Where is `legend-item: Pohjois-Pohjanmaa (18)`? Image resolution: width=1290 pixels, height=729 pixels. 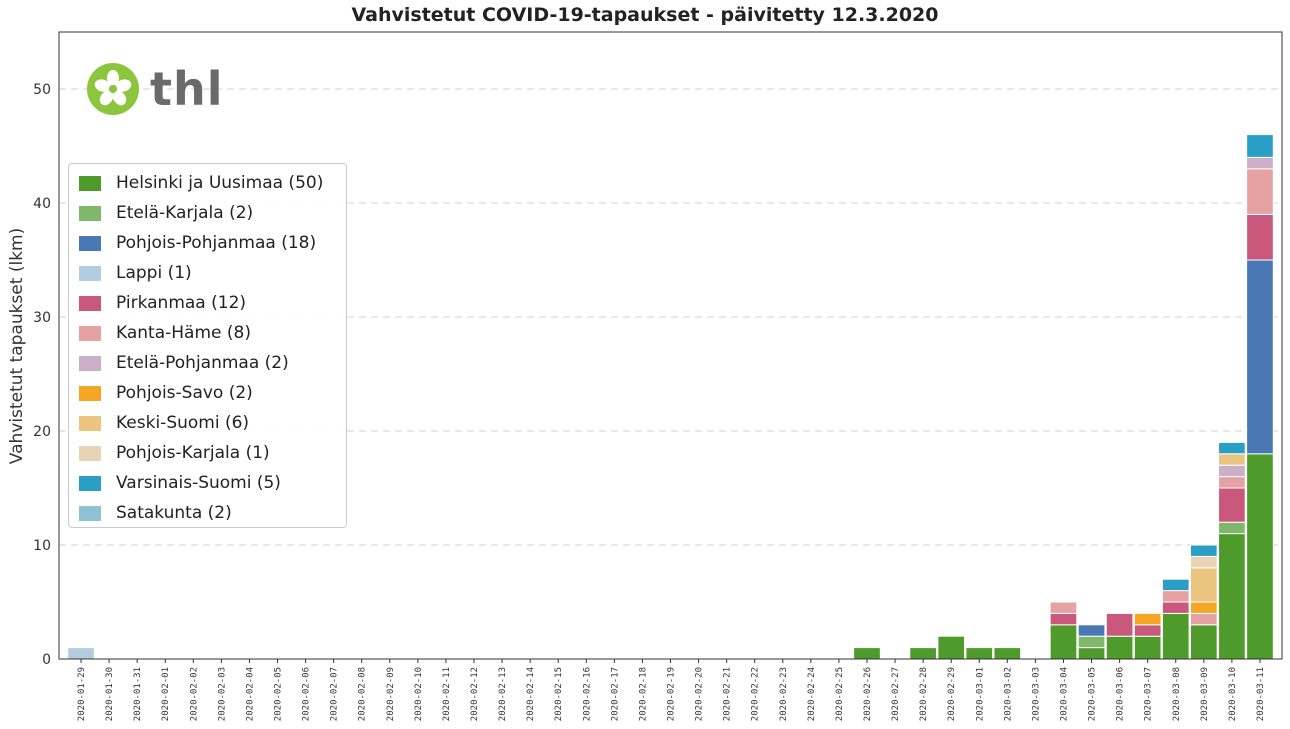 legend-item: Pohjois-Pohjanmaa (18) is located at coordinates (207, 243).